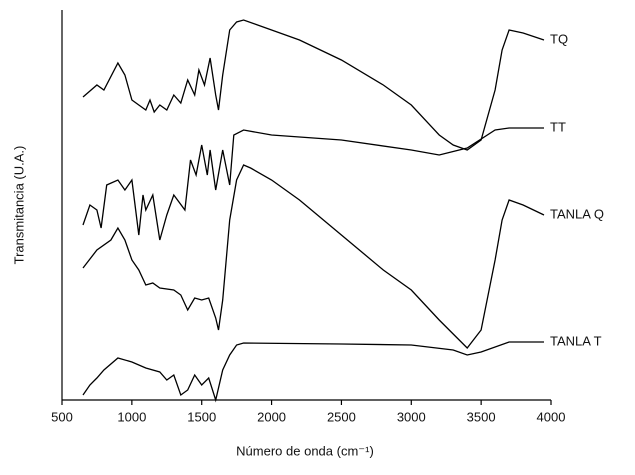 The width and height of the screenshot is (635, 475). Describe the element at coordinates (576, 340) in the screenshot. I see `series-label: TANLA T` at that location.